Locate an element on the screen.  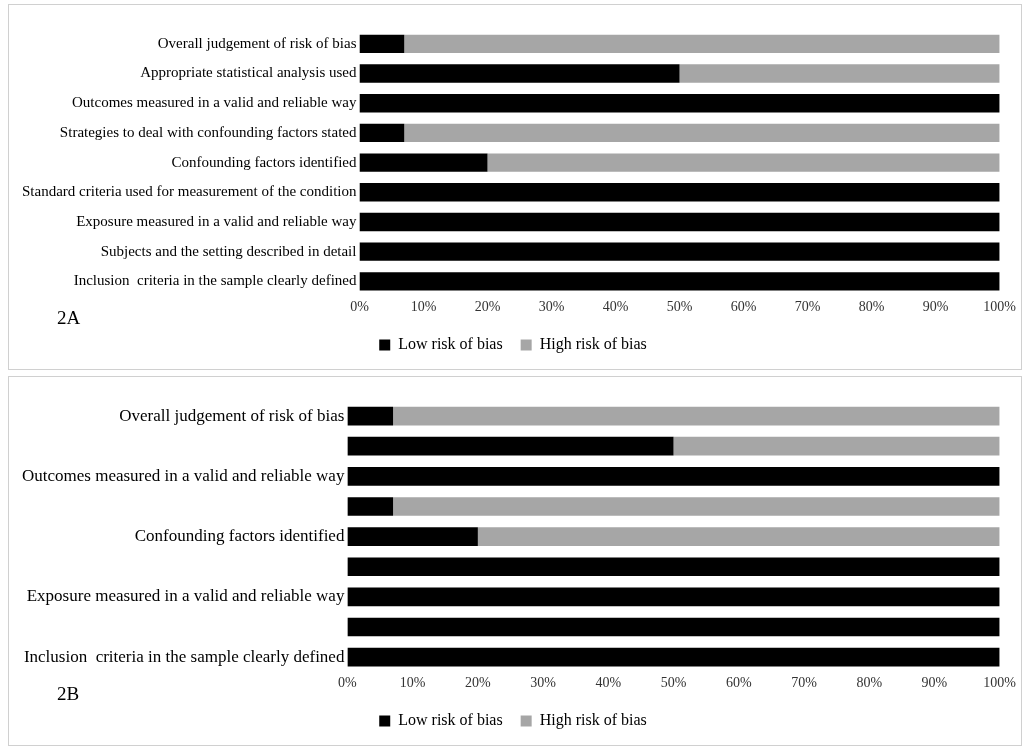
text: 2A is located at coordinates (69, 317).